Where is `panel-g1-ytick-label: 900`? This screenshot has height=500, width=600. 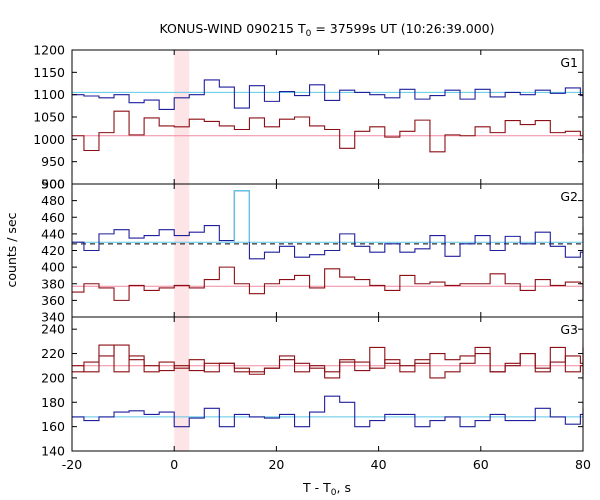
panel-g1-ytick-label: 900 is located at coordinates (53, 184).